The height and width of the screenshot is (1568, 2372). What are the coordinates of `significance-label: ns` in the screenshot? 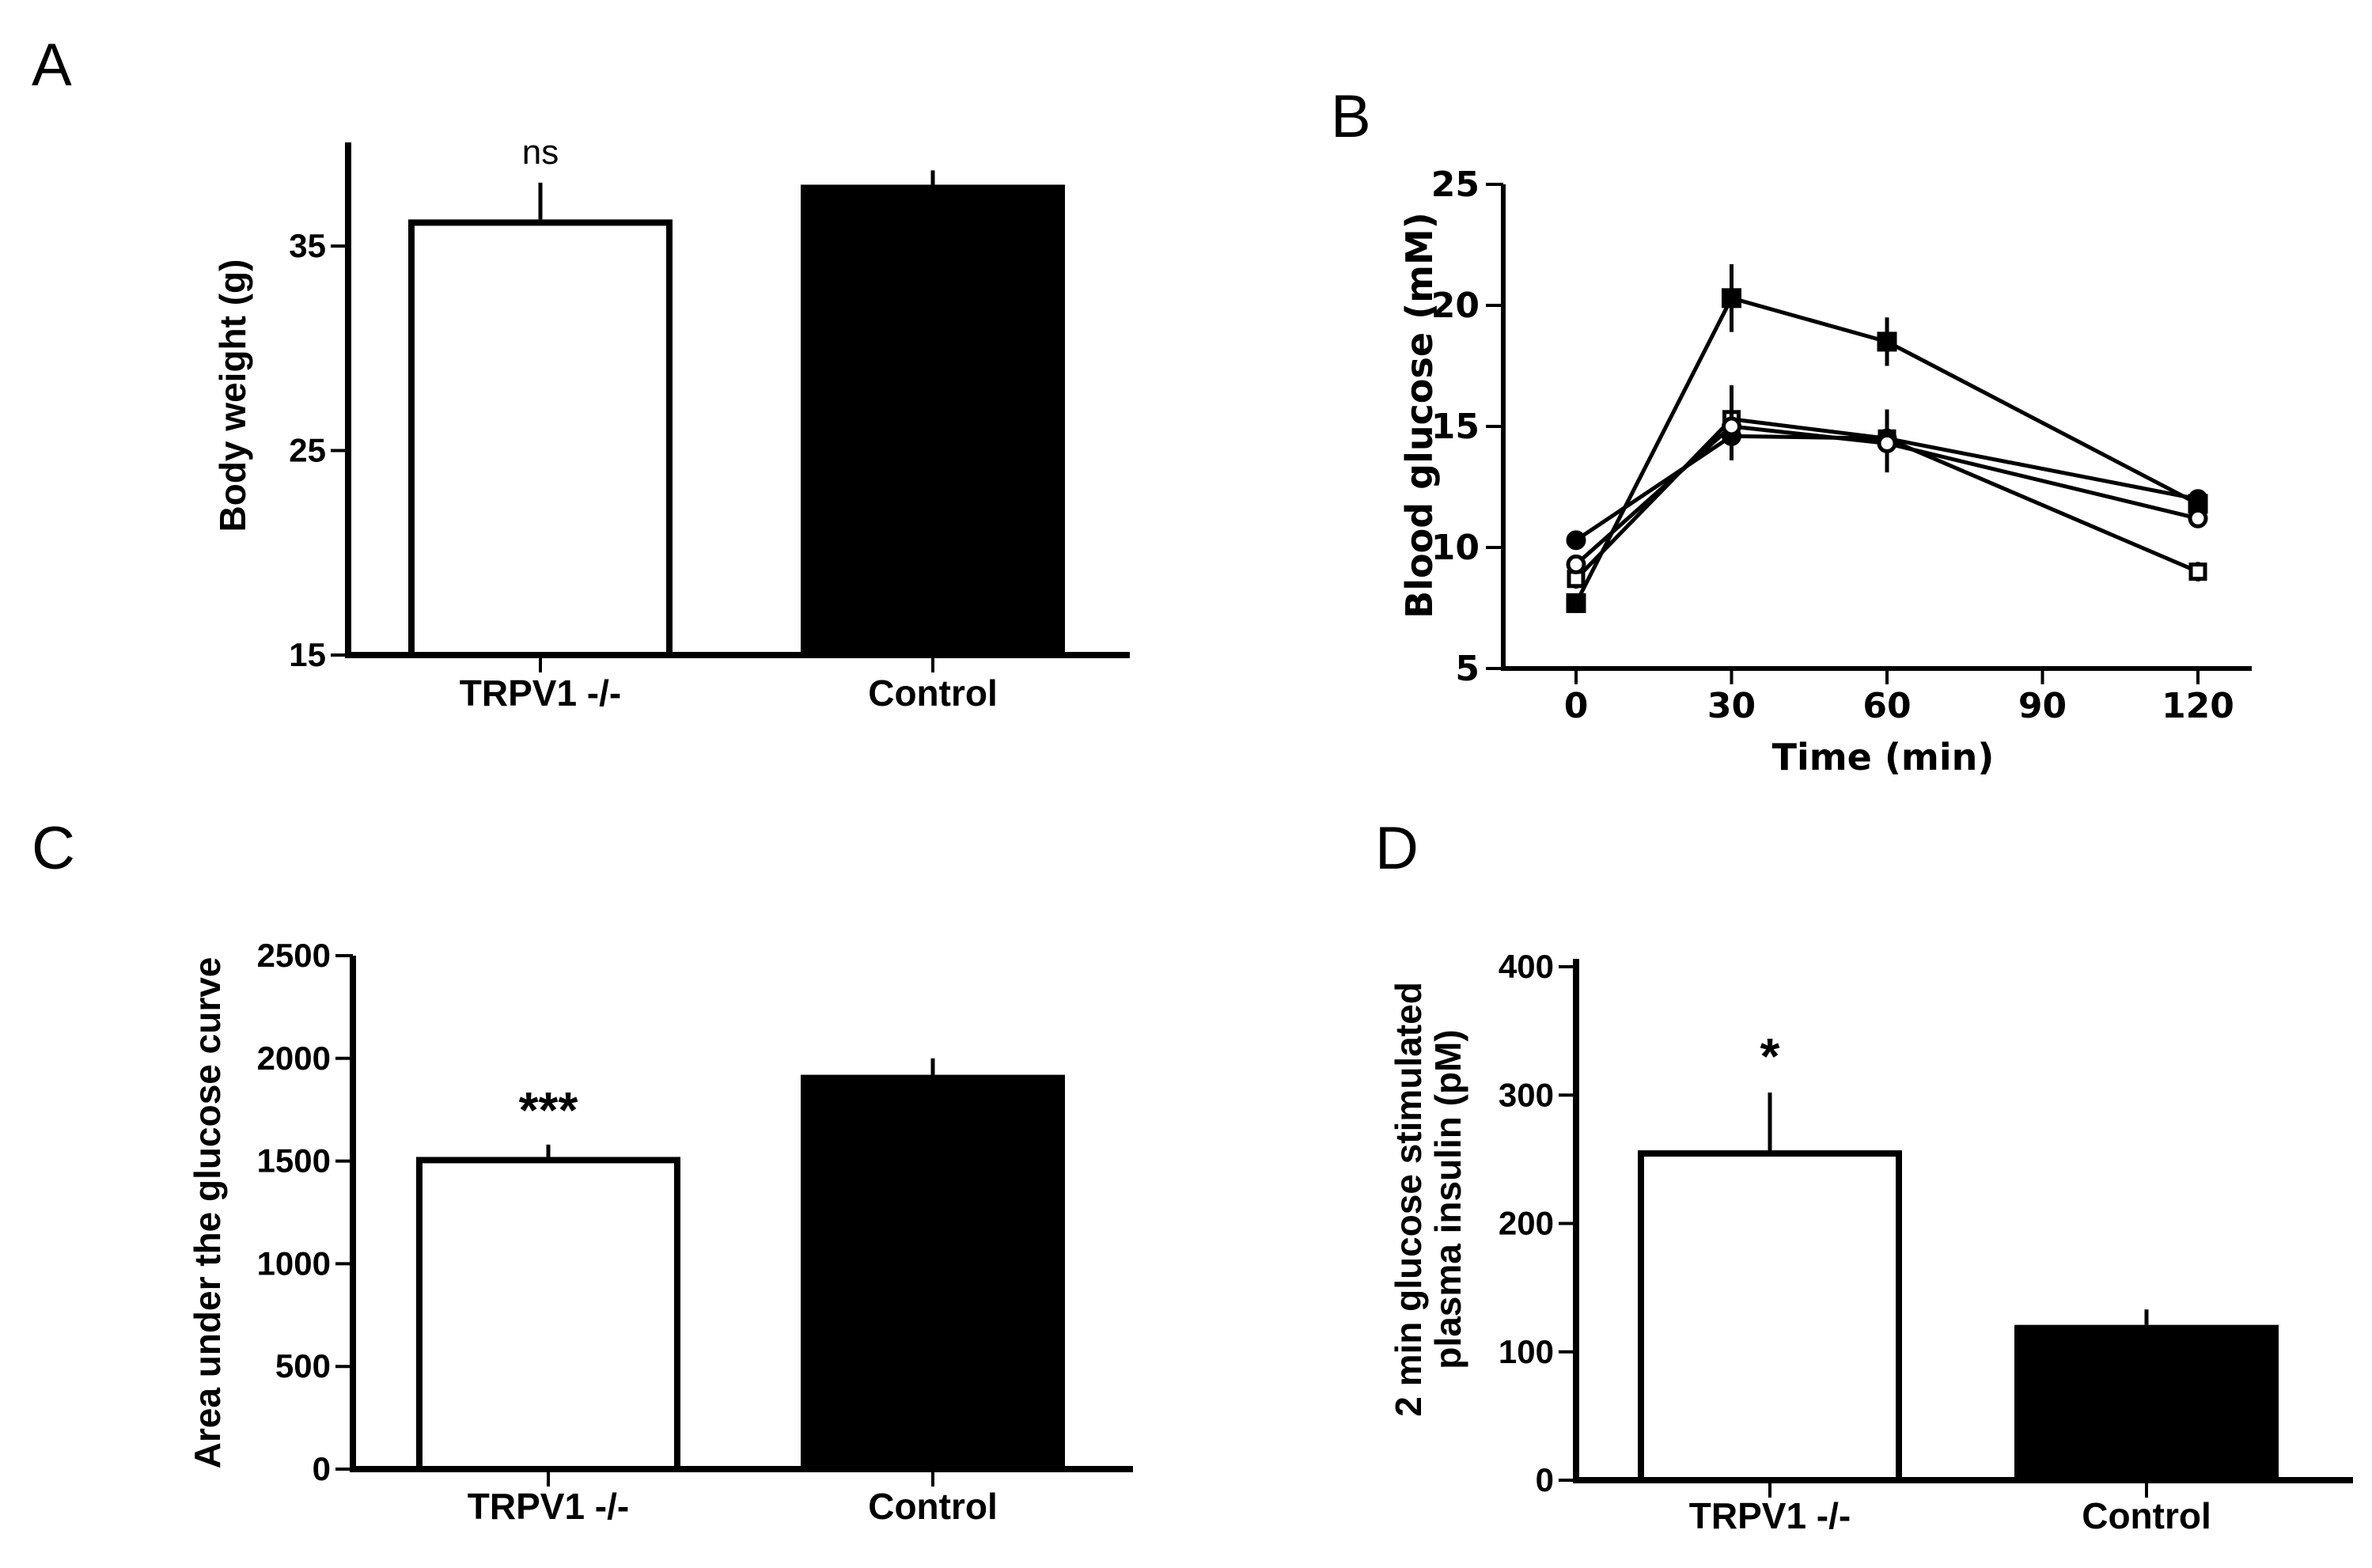 It's located at (540, 152).